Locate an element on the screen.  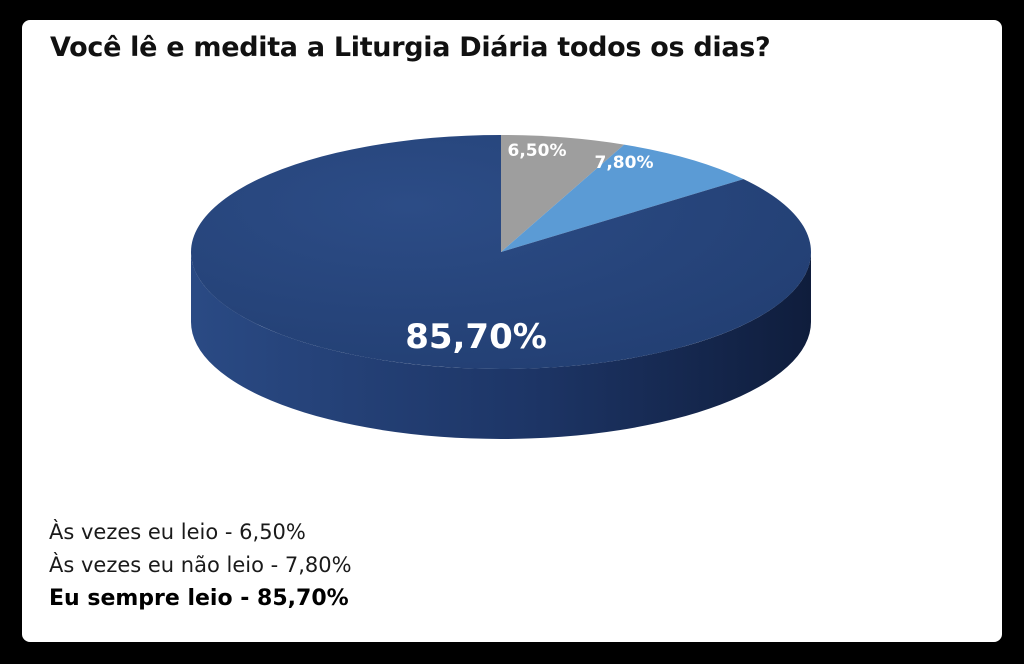
legend-item-as-vezes-eu-nao-leio: Às vezes eu não leio - 7,80% is located at coordinates (200, 565).